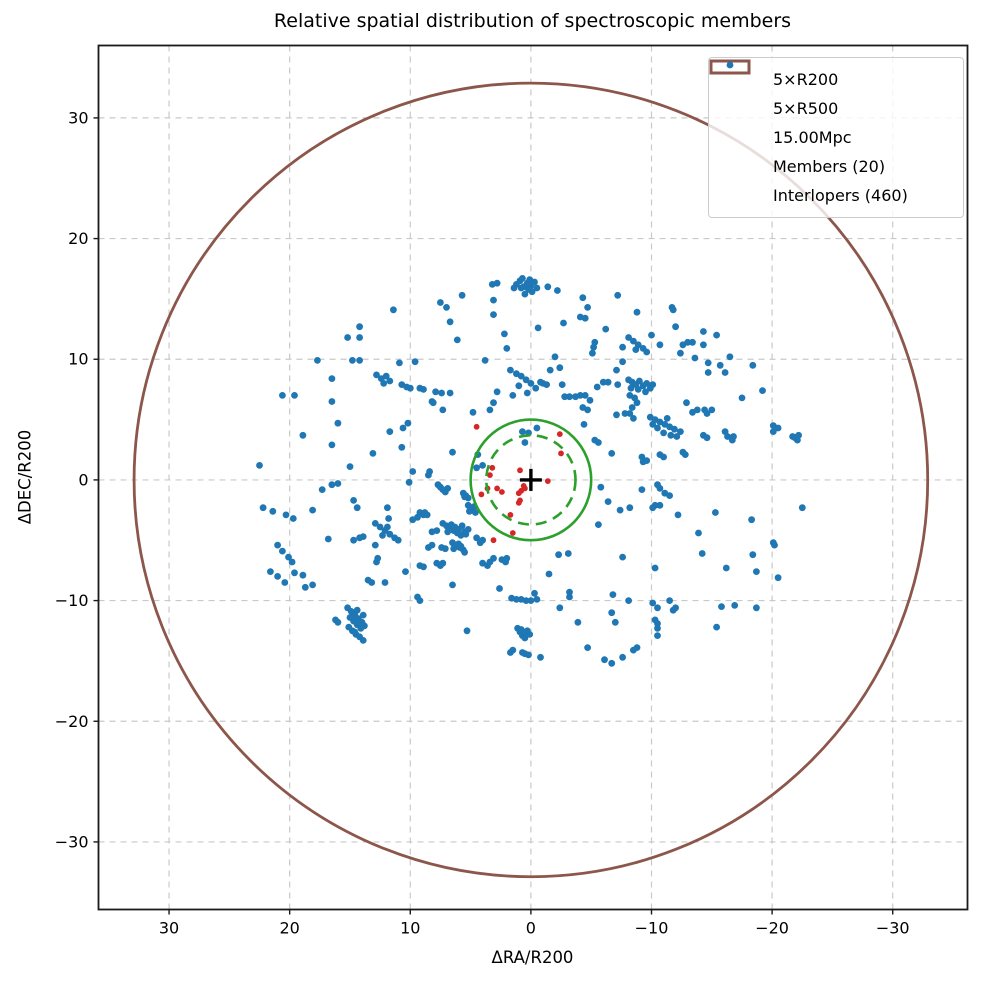  What do you see at coordinates (652, 928) in the screenshot?
I see `x-tick-label: −10` at bounding box center [652, 928].